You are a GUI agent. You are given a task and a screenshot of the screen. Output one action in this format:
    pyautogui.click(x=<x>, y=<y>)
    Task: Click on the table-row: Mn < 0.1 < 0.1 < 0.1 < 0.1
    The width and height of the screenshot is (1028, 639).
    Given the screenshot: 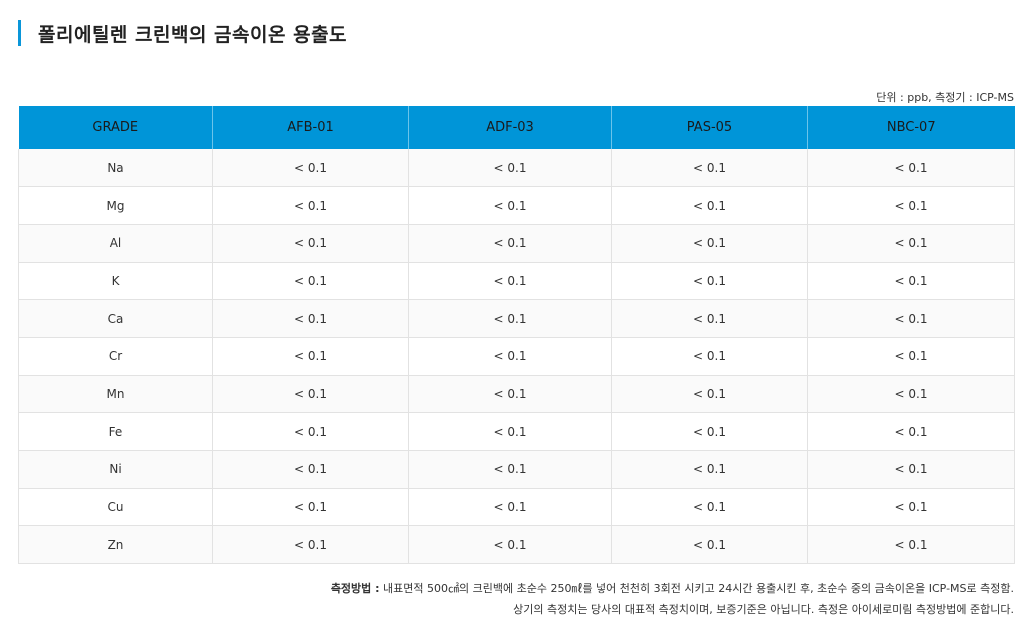 What is the action you would take?
    pyautogui.click(x=516, y=394)
    